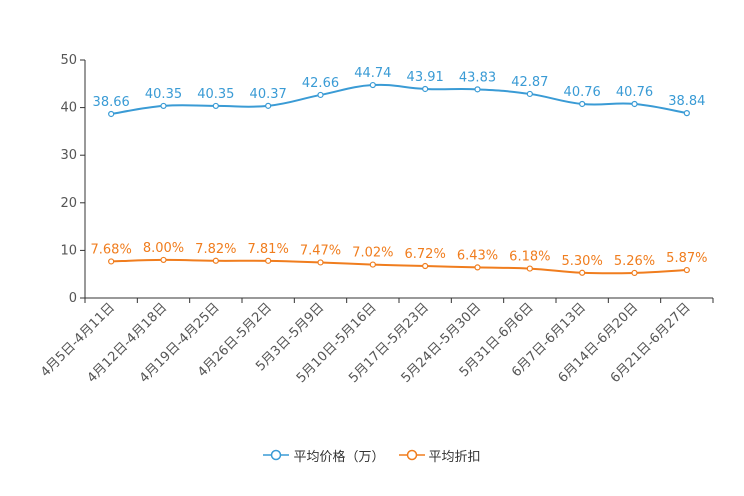 This screenshot has height=496, width=744. What do you see at coordinates (339, 457) in the screenshot?
I see `legend-price-label: 平均价格（万）` at bounding box center [339, 457].